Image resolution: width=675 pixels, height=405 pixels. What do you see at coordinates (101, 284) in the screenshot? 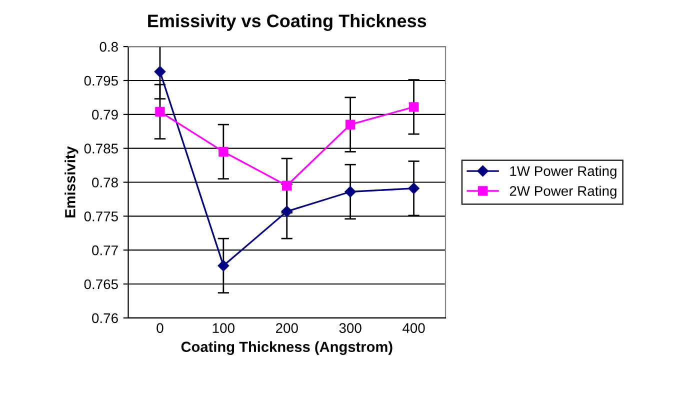
I see `y-tick-label: 0.765` at bounding box center [101, 284].